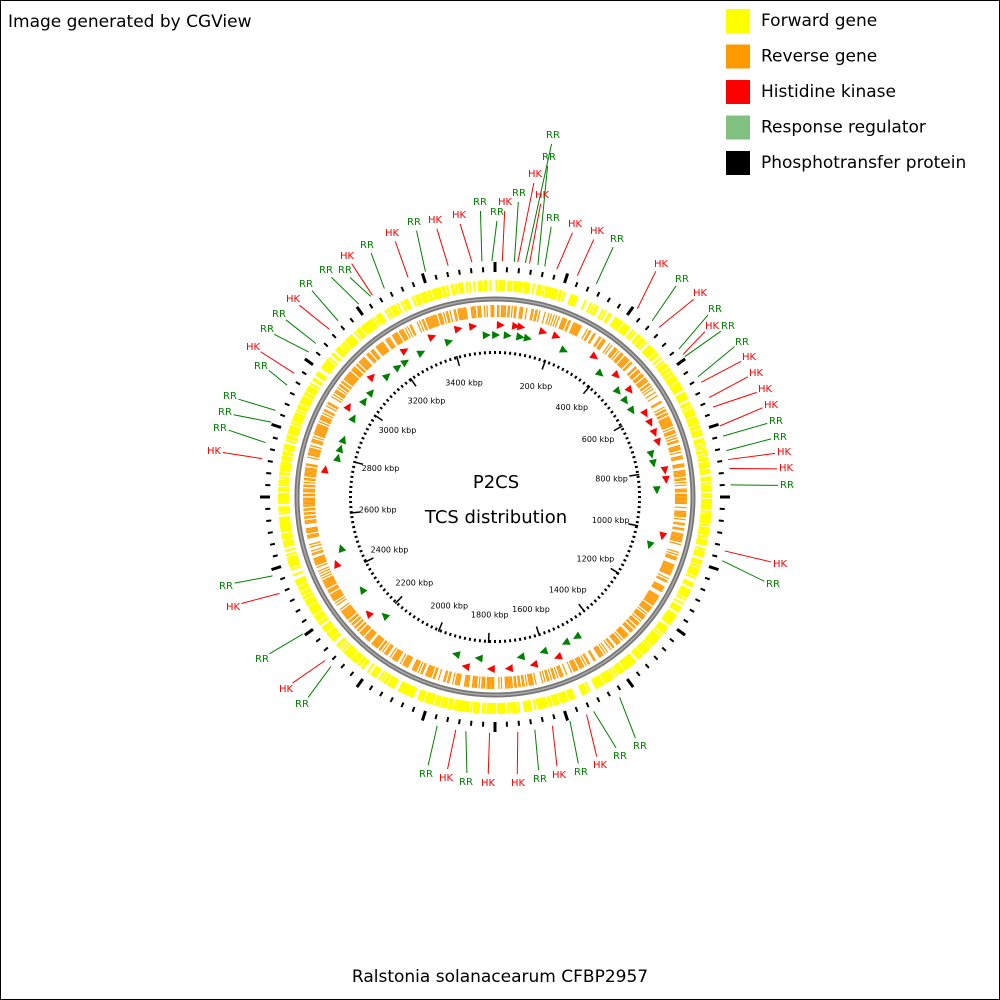 This screenshot has width=1000, height=1000. What do you see at coordinates (518, 783) in the screenshot?
I see `feature-label: HK` at bounding box center [518, 783].